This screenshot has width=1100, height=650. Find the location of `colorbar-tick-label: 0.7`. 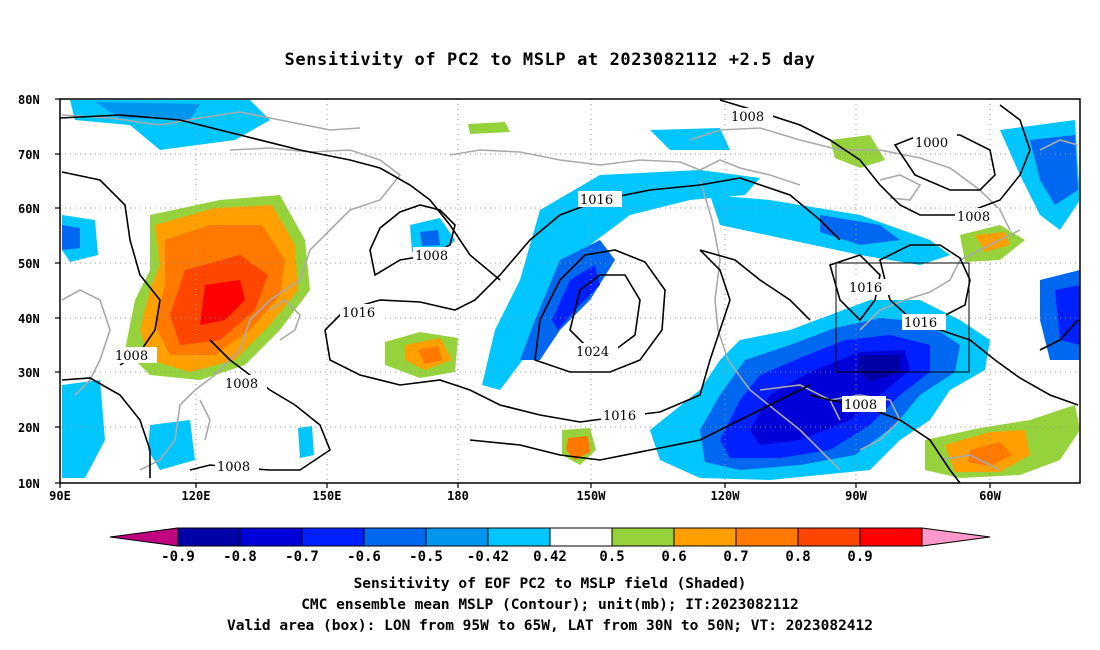

colorbar-tick-label: 0.7 is located at coordinates (735, 557).